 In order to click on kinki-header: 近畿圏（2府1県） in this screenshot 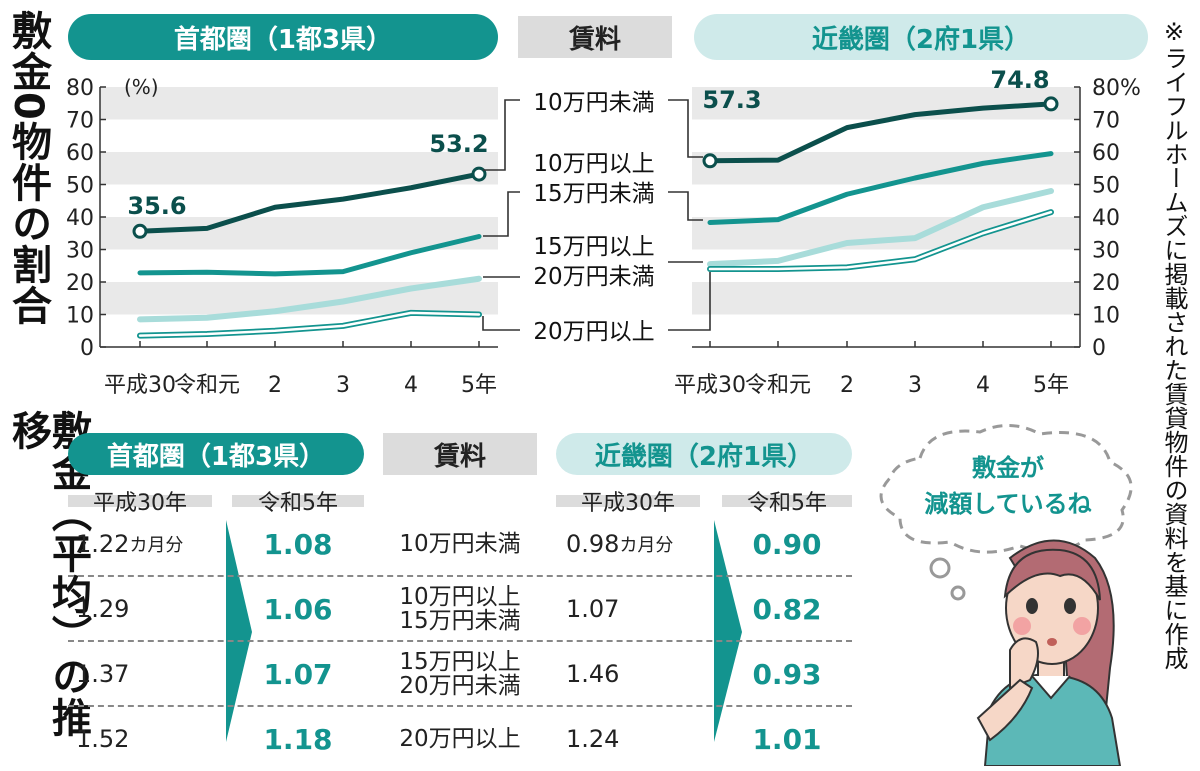, I will do `click(921, 37)`.